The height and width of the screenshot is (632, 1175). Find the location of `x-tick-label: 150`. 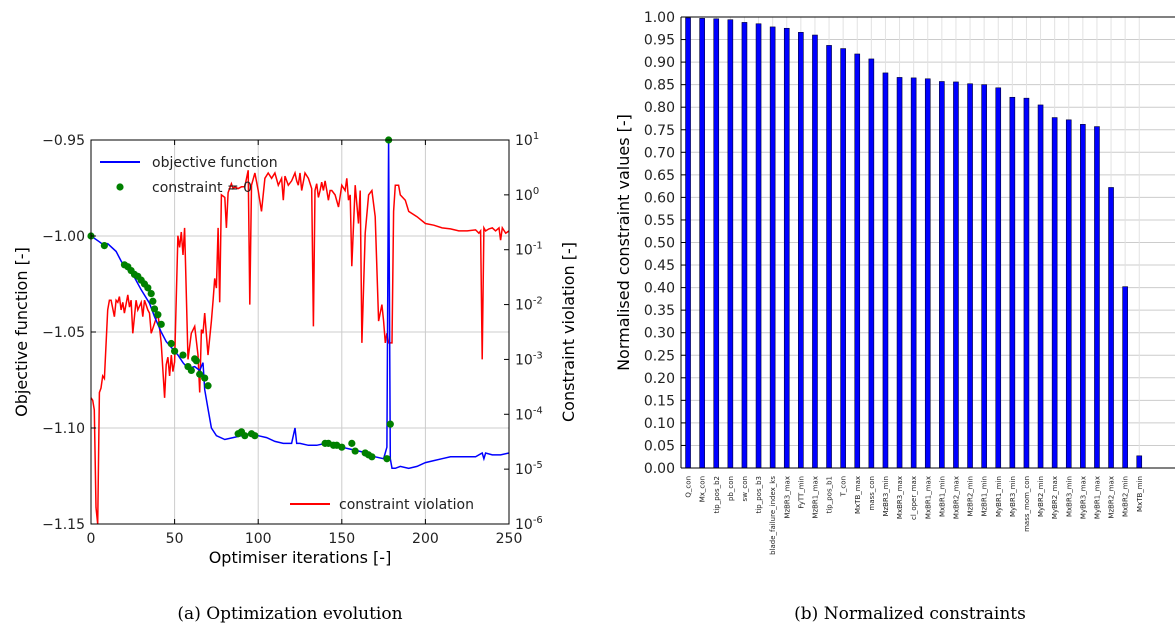

x-tick-label: 150 is located at coordinates (341, 539).